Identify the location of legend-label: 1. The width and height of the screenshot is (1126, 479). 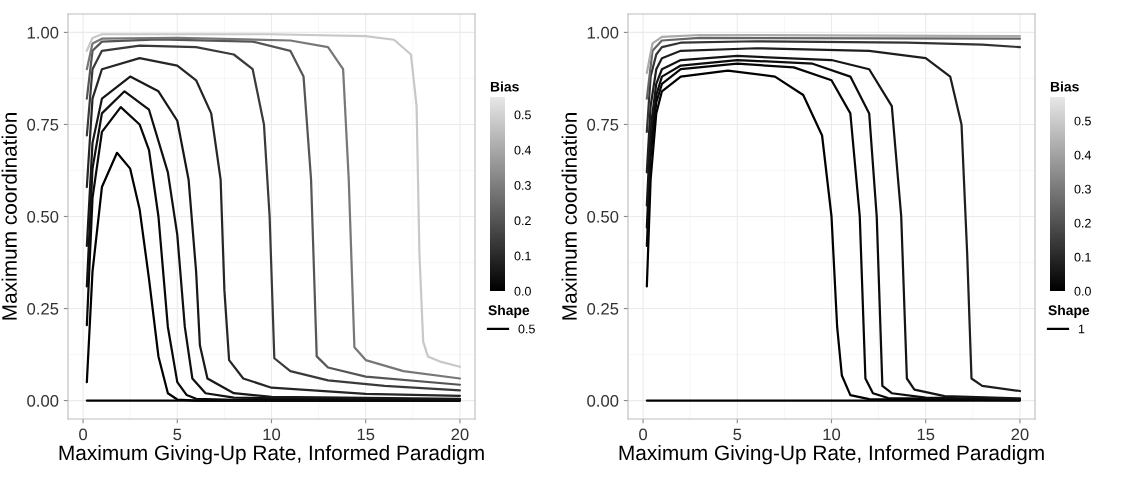
(1081, 329).